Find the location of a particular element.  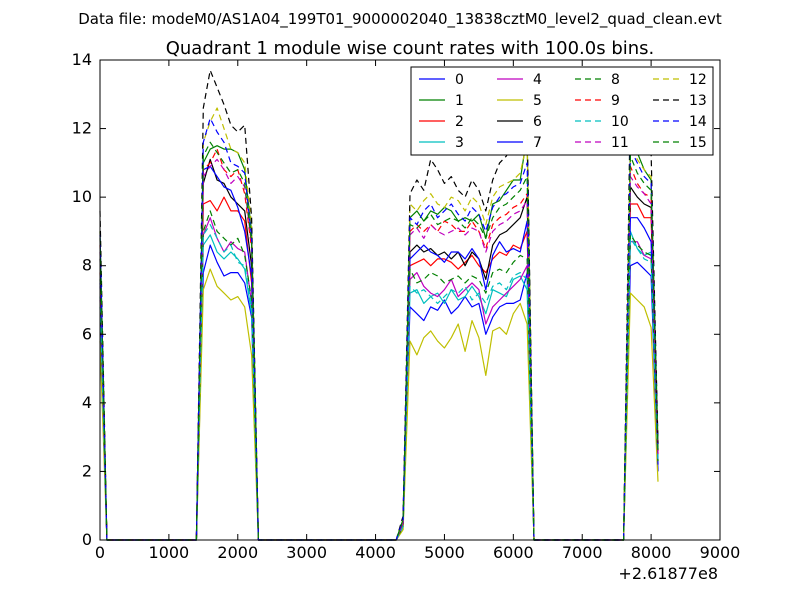

x-tick-label: 5000 is located at coordinates (444, 552).